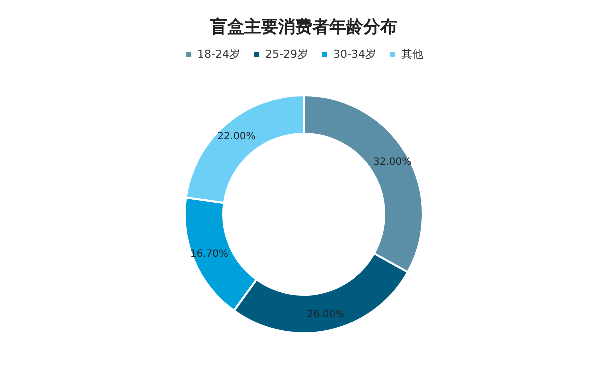  What do you see at coordinates (219, 54) in the screenshot?
I see `legend-label: 18-24岁` at bounding box center [219, 54].